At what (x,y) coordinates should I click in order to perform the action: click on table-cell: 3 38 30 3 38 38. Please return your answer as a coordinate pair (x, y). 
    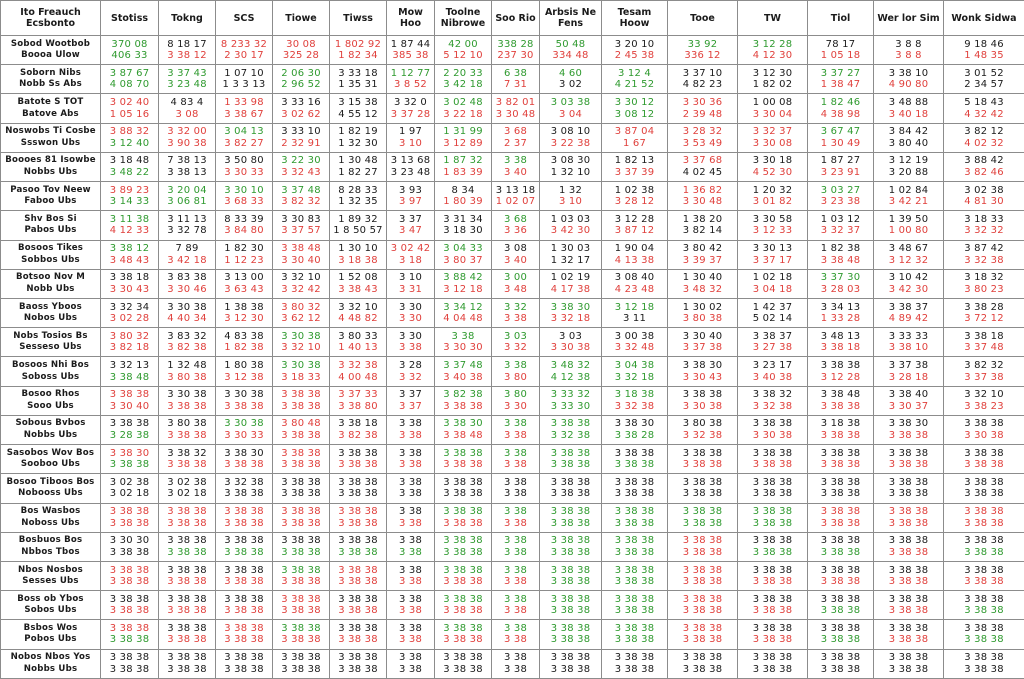
    Looking at the image, I should click on (244, 459).